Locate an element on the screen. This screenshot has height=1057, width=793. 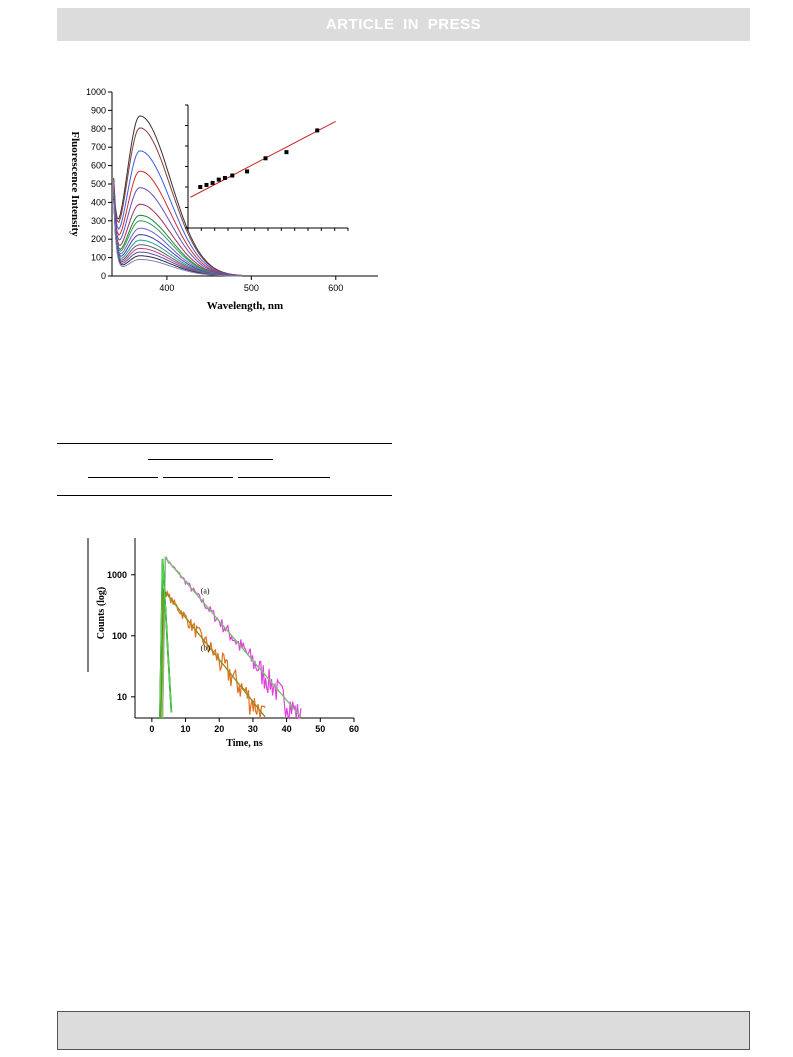
table-group-rule is located at coordinates (210, 459).